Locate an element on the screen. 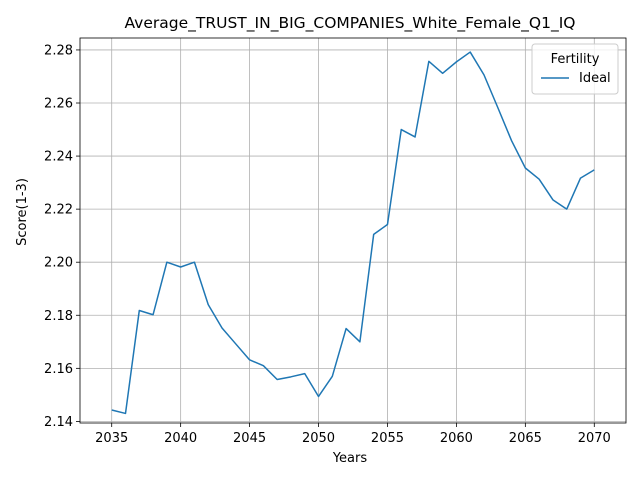  y-tick-label: 2.14 is located at coordinates (58, 422).